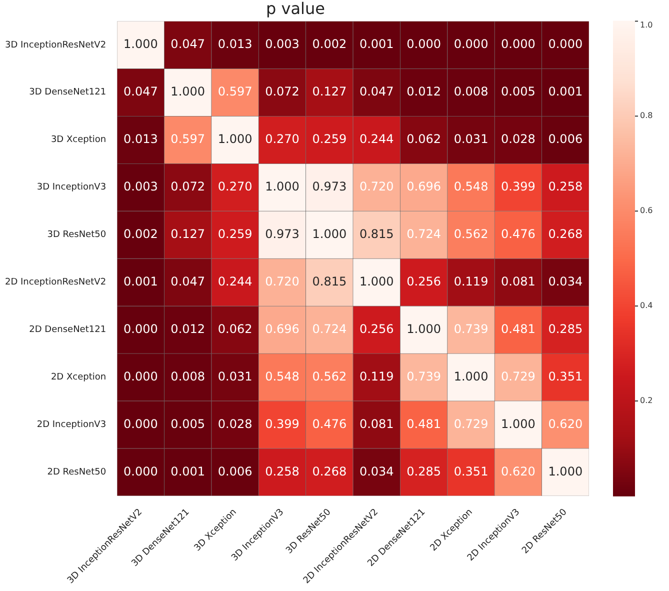 Image resolution: width=669 pixels, height=591 pixels. I want to click on y-tick-label: 2D ResNet50, so click(76, 473).